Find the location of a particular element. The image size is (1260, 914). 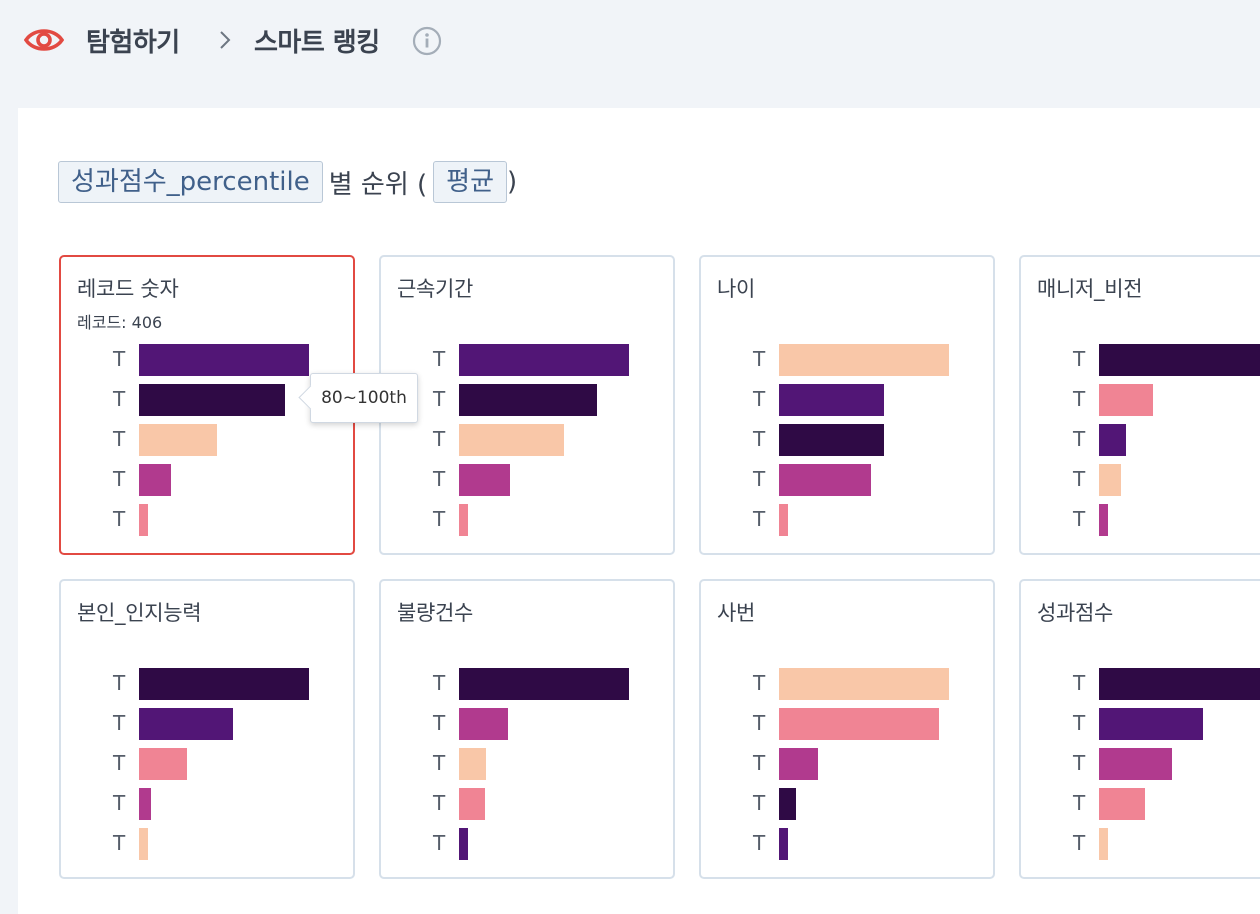

card-title: 나이 is located at coordinates (736, 289).